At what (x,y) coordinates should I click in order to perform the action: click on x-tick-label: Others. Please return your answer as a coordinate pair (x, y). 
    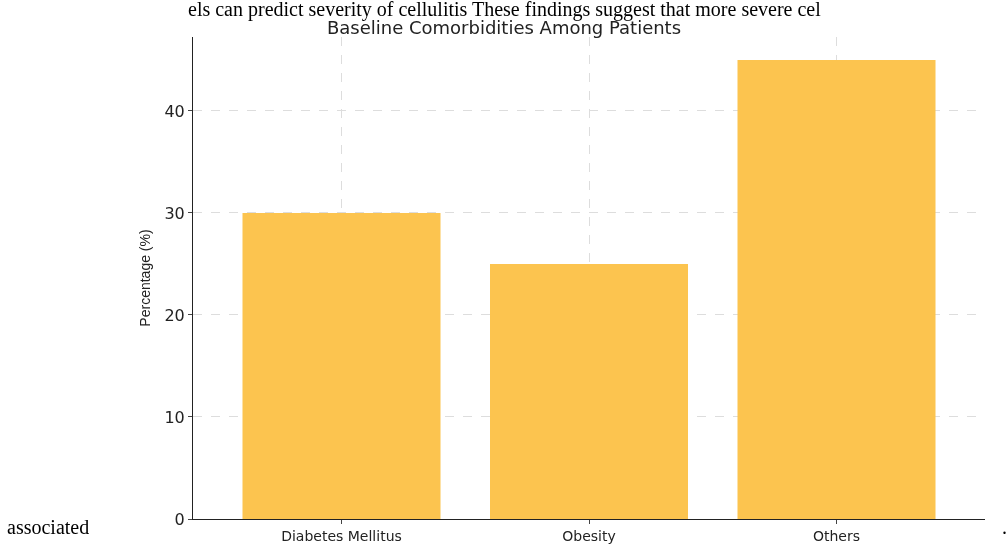
    Looking at the image, I should click on (836, 535).